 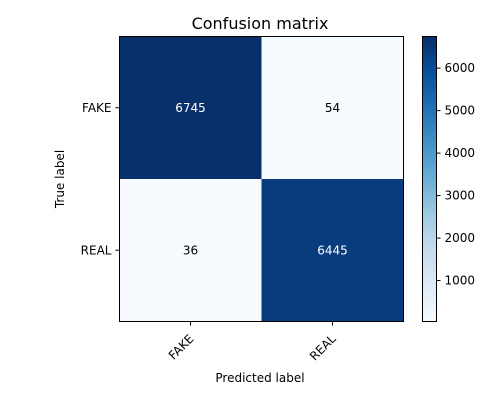 I want to click on colorbar-tick-label: 4000, so click(x=460, y=153).